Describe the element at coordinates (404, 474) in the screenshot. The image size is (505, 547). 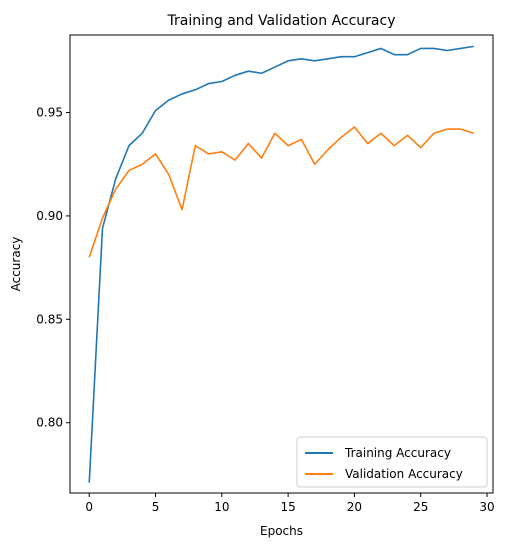
I see `legend-label-validation: Validation Accuracy` at that location.